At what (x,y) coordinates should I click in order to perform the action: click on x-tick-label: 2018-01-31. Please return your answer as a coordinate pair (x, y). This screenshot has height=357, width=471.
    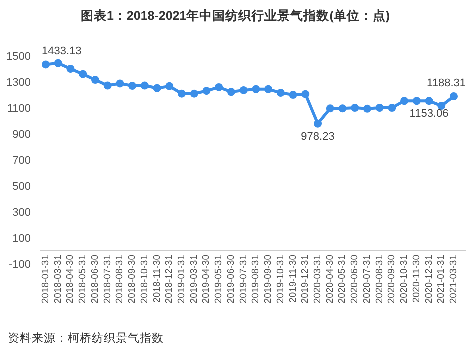
    Looking at the image, I should click on (46, 279).